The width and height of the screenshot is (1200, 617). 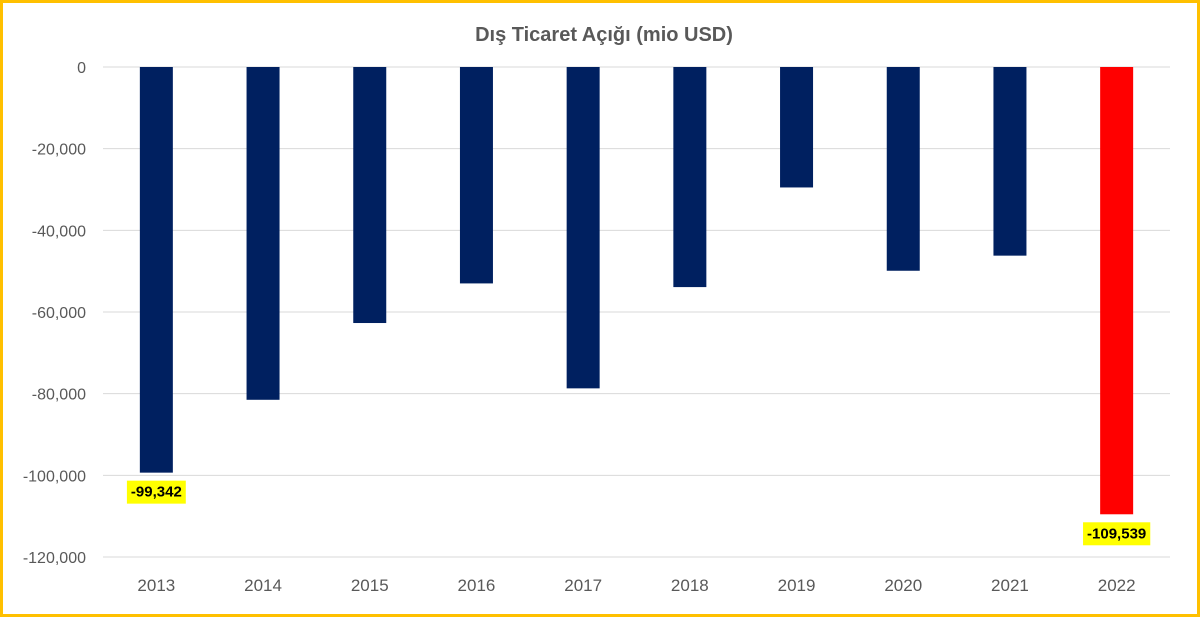 What do you see at coordinates (797, 585) in the screenshot?
I see `x-tick-label: 2019` at bounding box center [797, 585].